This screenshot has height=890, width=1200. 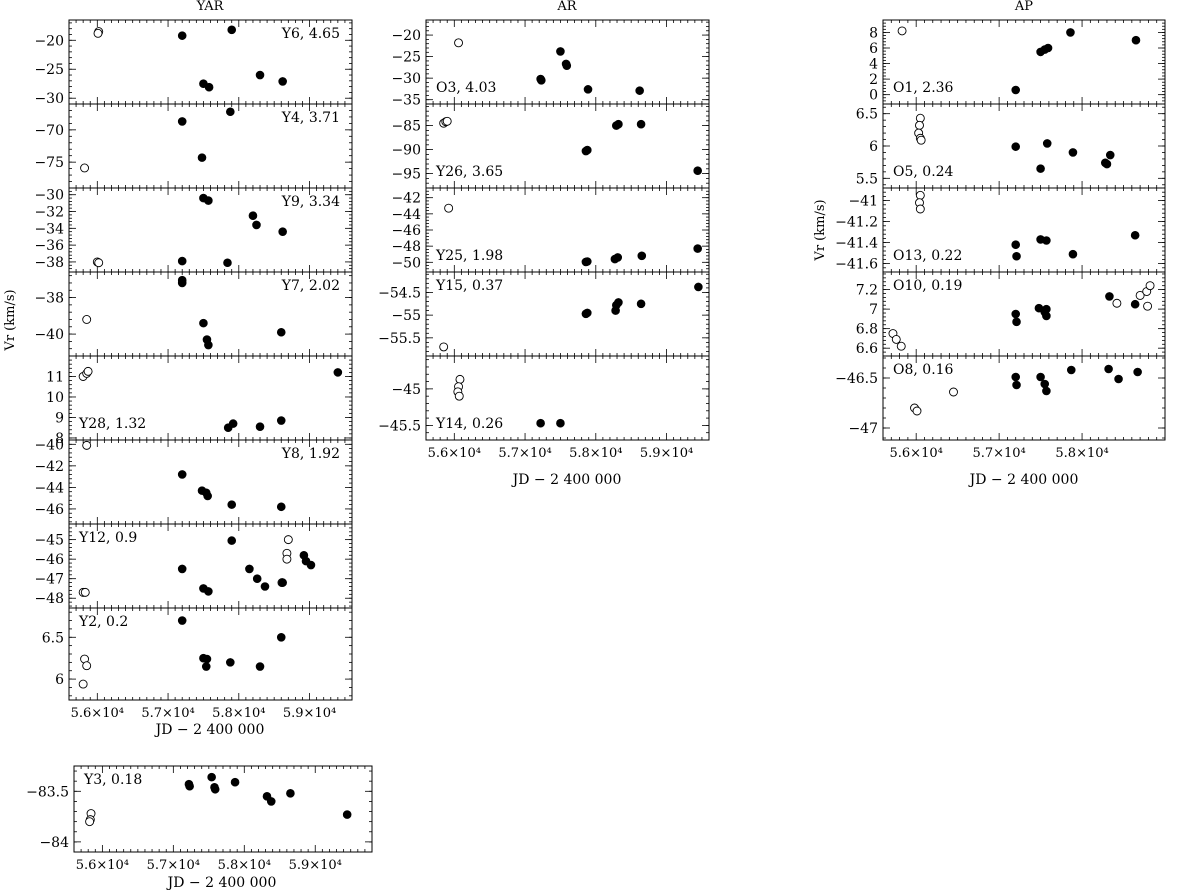 I want to click on panel-label: Y25, 1.98, so click(x=469, y=256).